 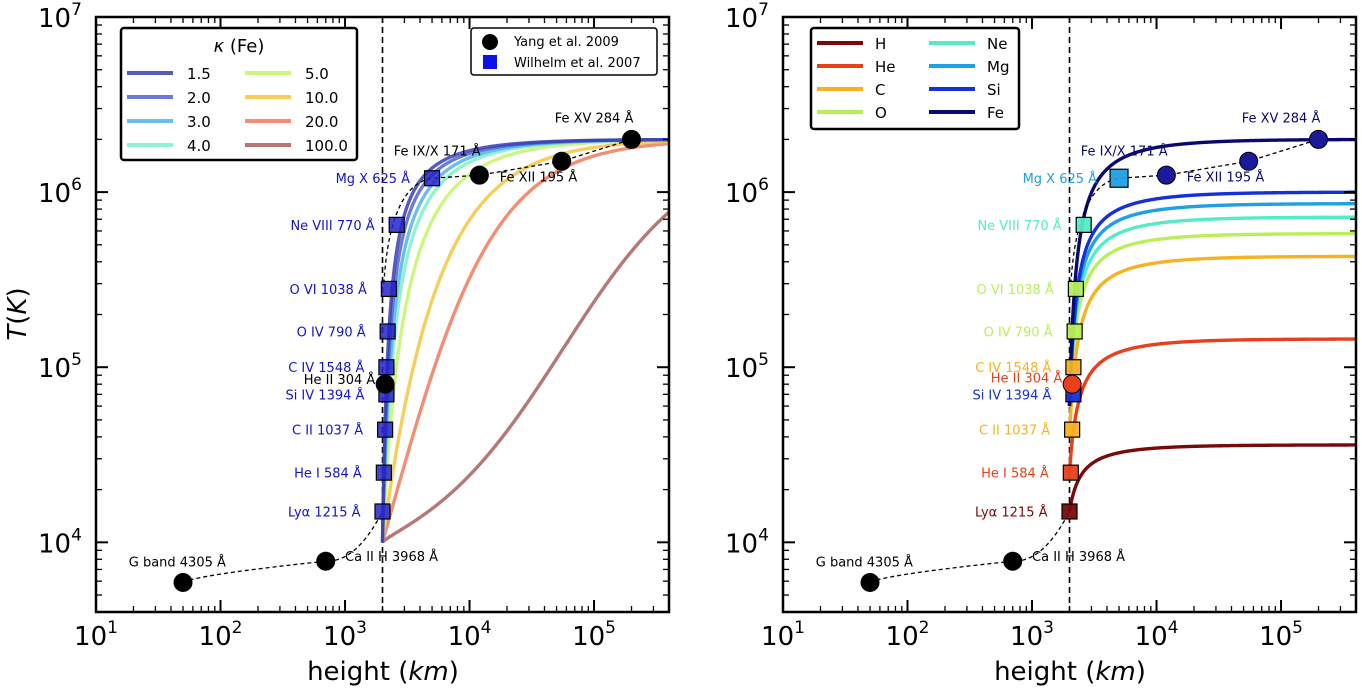 What do you see at coordinates (199, 98) in the screenshot?
I see `legend-label-2.0: 2.0` at bounding box center [199, 98].